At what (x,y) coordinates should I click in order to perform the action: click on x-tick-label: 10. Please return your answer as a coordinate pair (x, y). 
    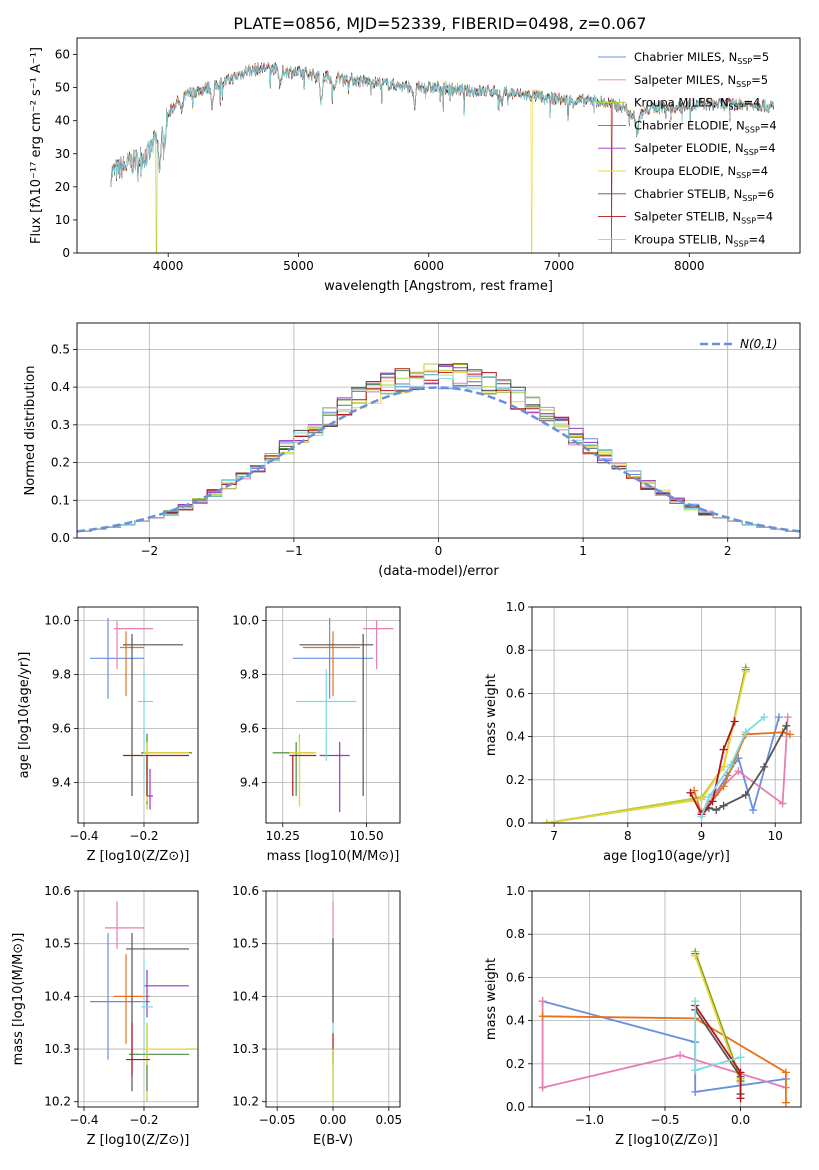
    Looking at the image, I should click on (775, 836).